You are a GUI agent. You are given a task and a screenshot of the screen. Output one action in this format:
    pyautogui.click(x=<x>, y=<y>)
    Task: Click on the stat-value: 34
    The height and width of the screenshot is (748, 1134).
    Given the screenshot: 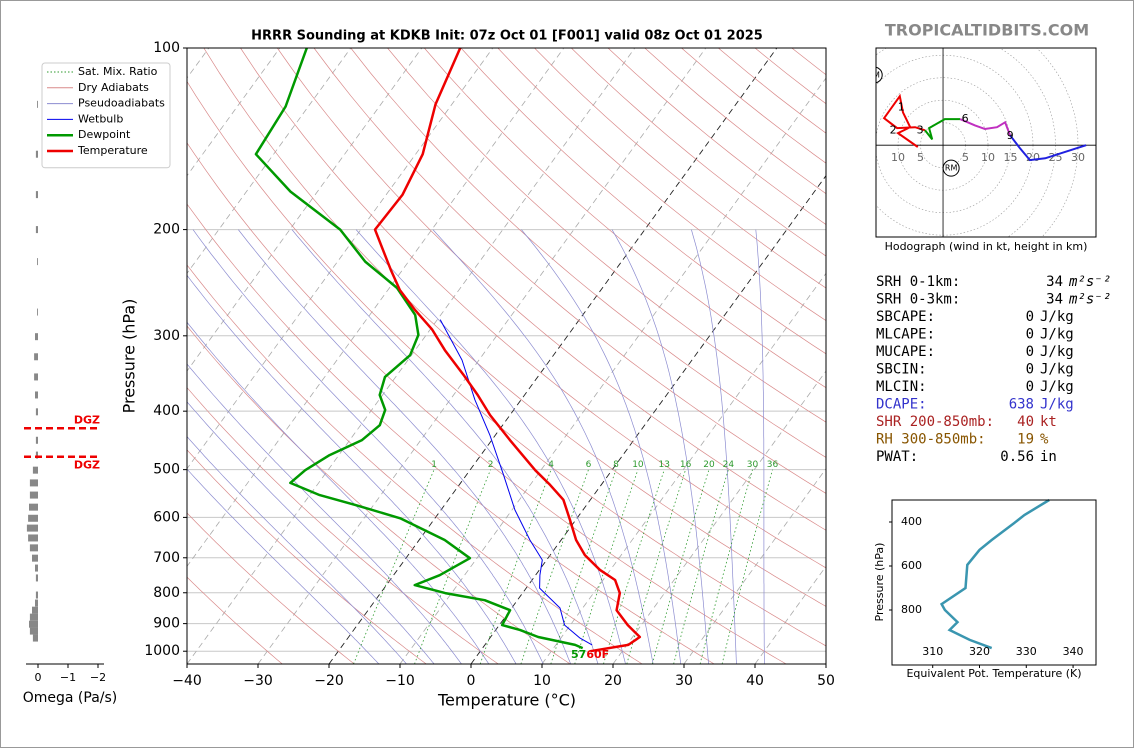 What is the action you would take?
    pyautogui.click(x=1054, y=282)
    